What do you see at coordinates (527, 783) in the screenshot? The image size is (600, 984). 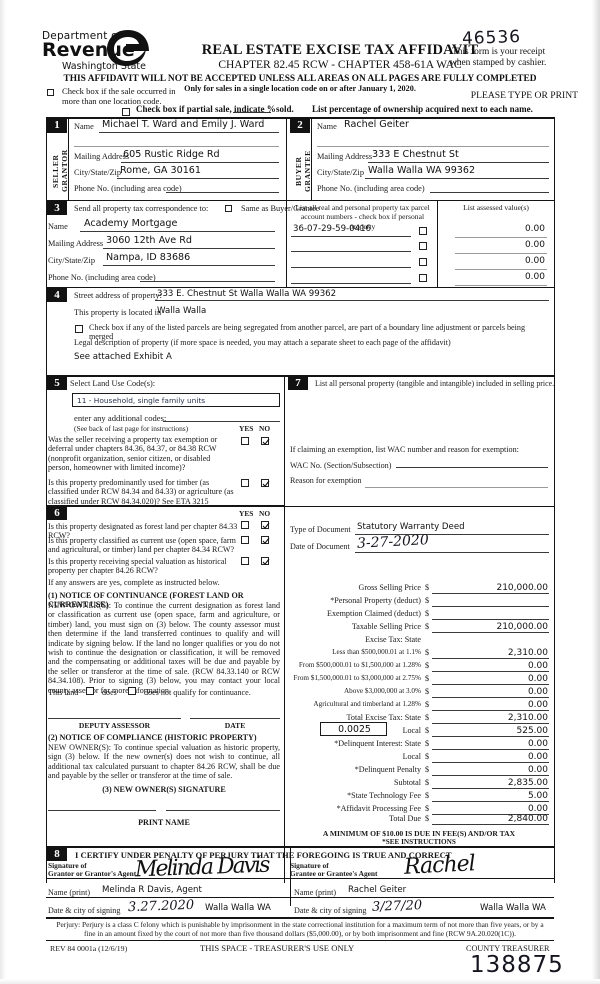 I see `calc-amount: 2,835.00` at bounding box center [527, 783].